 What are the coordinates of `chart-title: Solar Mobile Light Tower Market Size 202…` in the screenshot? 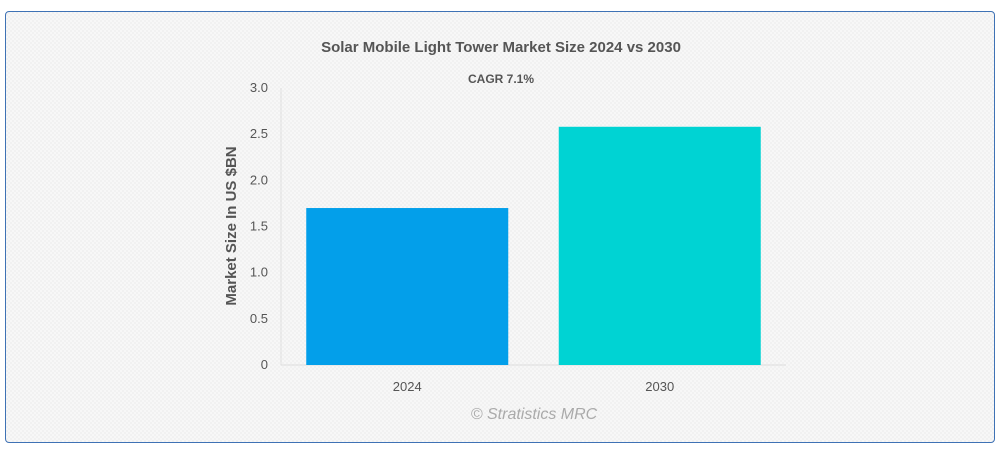 It's located at (501, 47).